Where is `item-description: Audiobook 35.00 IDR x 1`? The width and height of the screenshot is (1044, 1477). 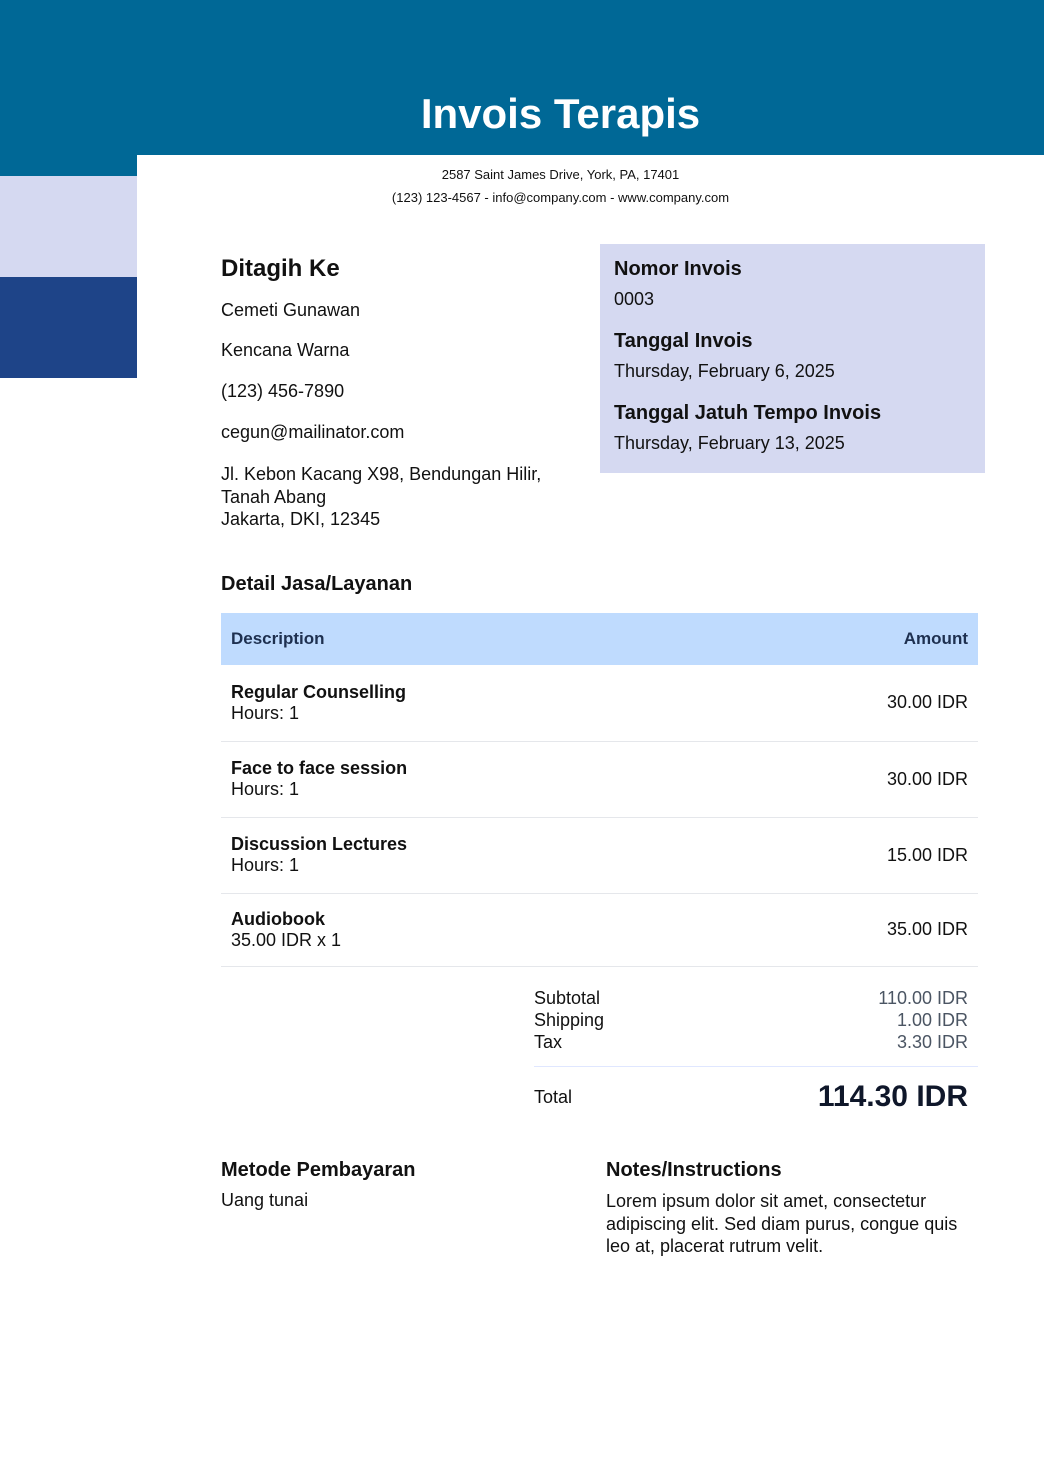 item-description: Audiobook 35.00 IDR x 1 is located at coordinates (471, 930).